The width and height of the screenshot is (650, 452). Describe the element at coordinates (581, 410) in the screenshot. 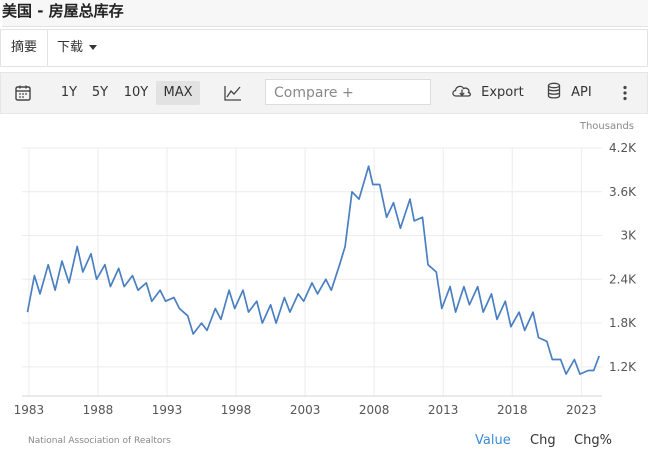

I see `x-tick-label: 2023` at that location.